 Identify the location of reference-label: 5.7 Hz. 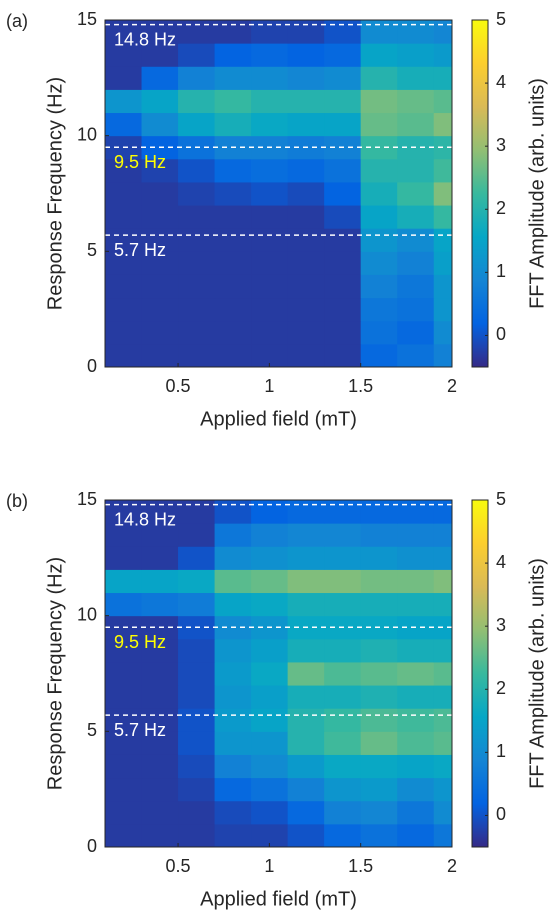
(140, 250).